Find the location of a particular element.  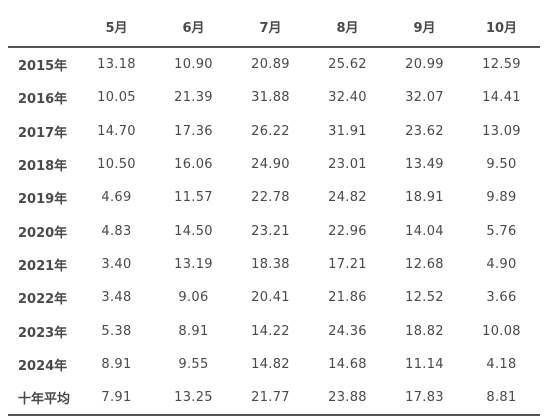

table-header: 5月 6月 7月 8月 9月 10月 is located at coordinates (274, 27).